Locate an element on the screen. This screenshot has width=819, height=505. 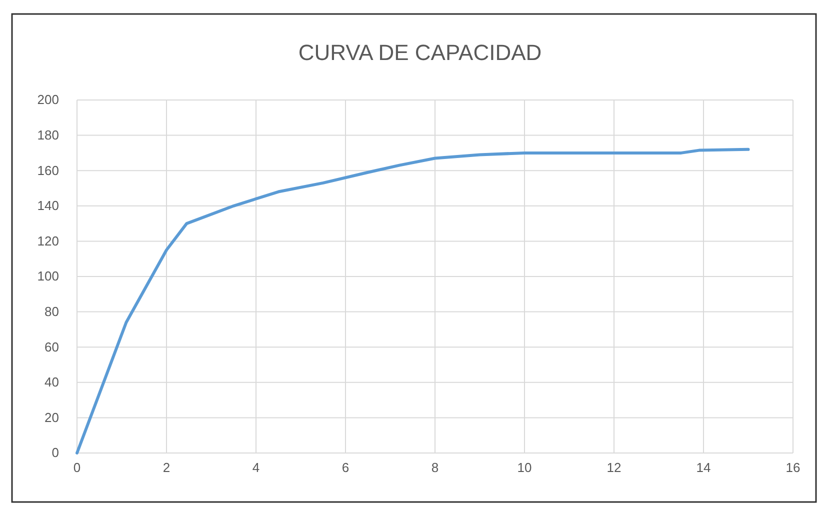
x-tick-label: 0 is located at coordinates (77, 468).